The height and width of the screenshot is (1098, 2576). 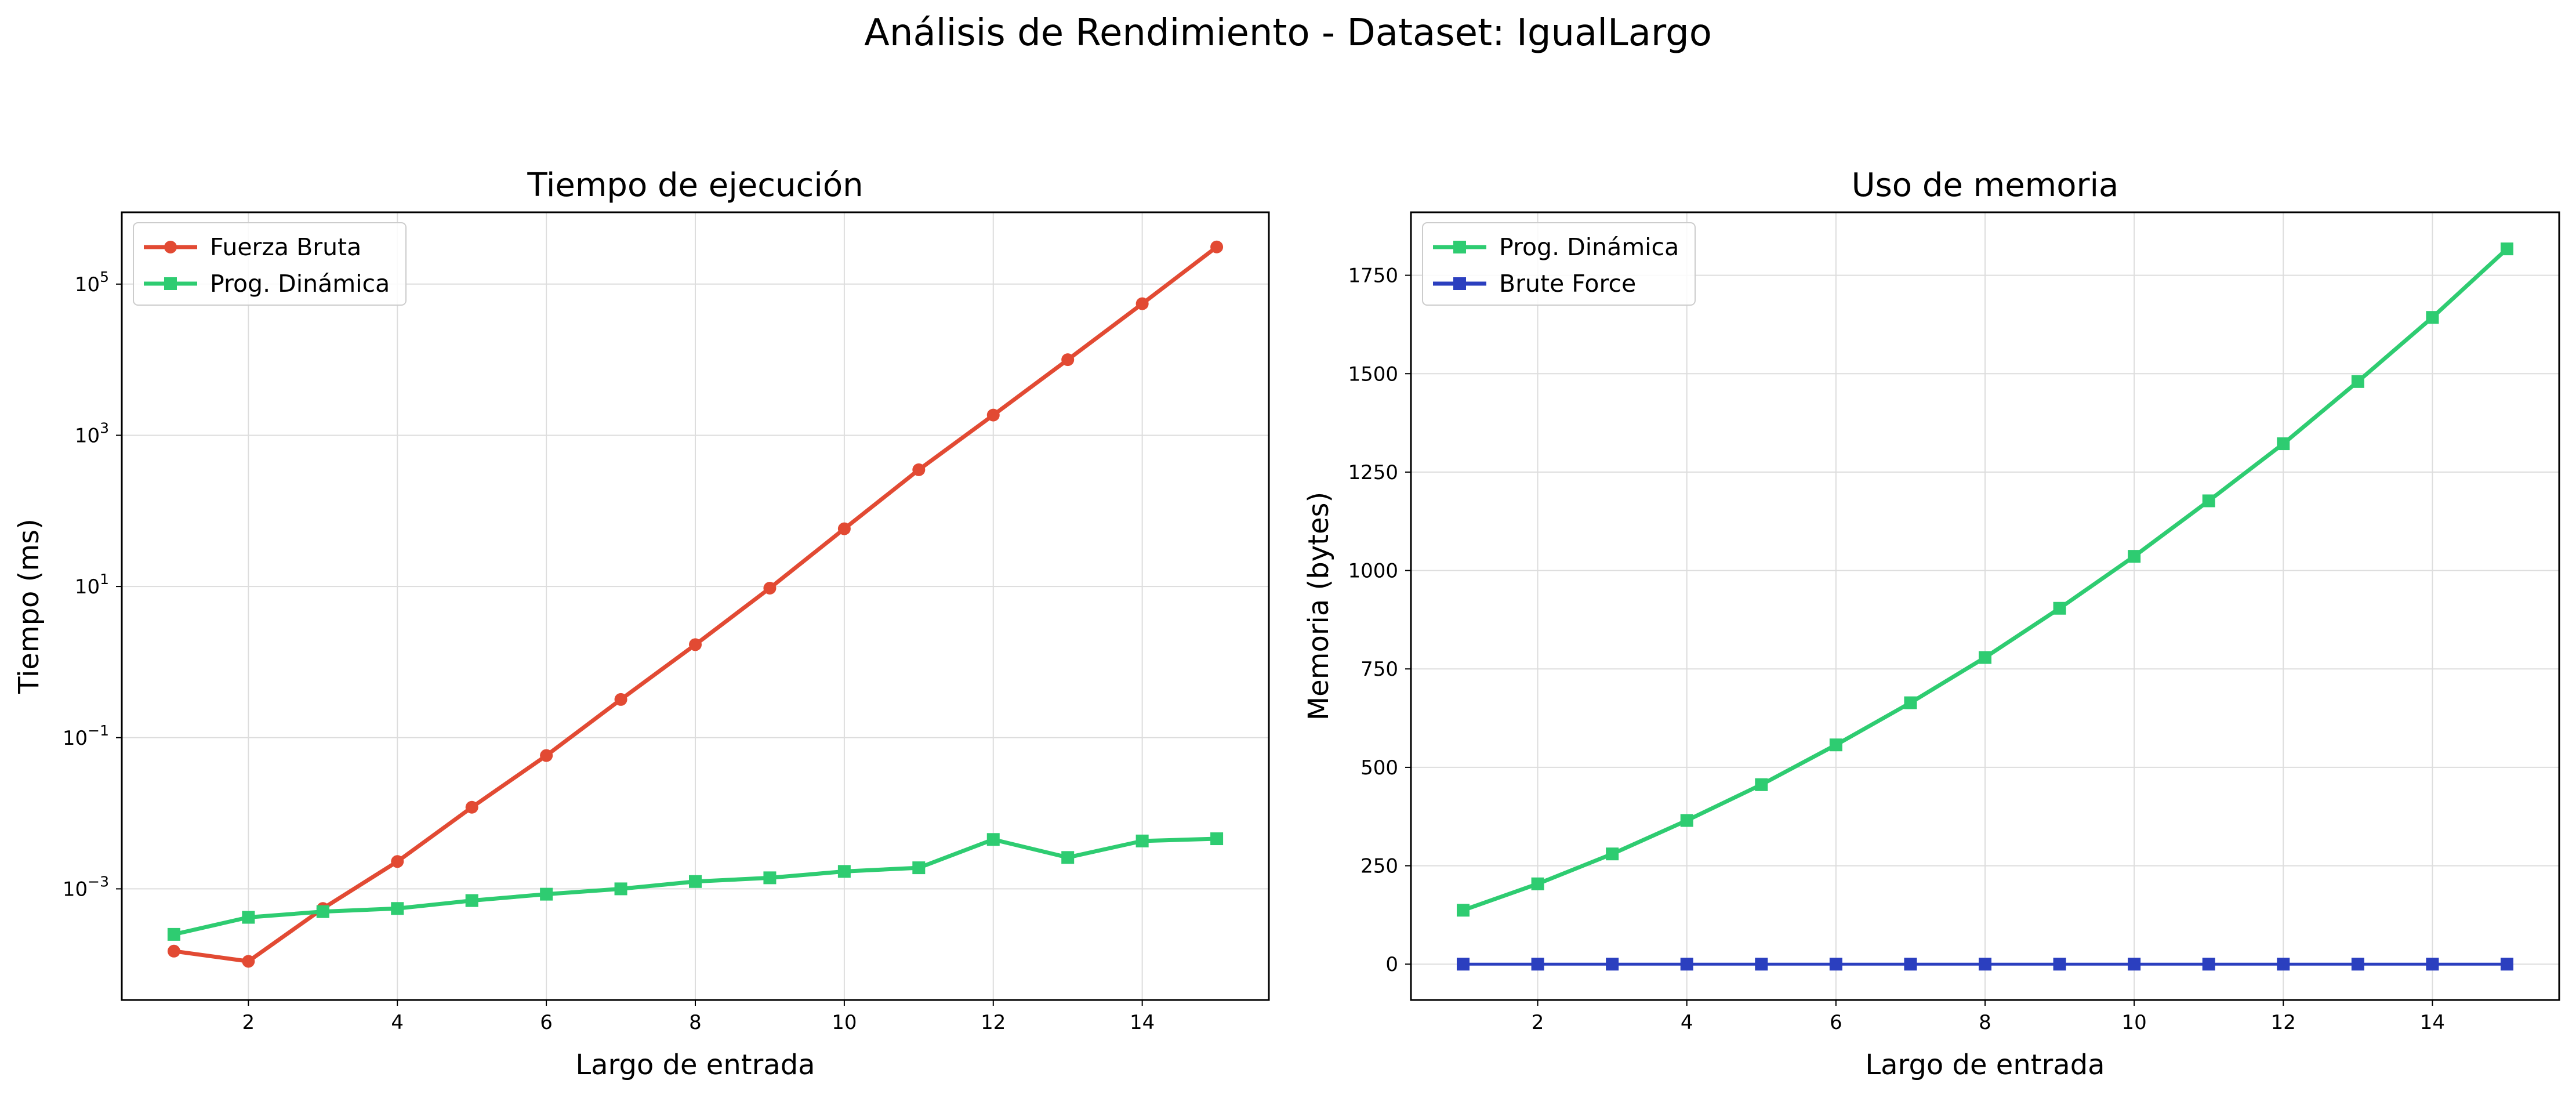 What do you see at coordinates (1373, 571) in the screenshot?
I see `y-tick-label: 1000` at bounding box center [1373, 571].